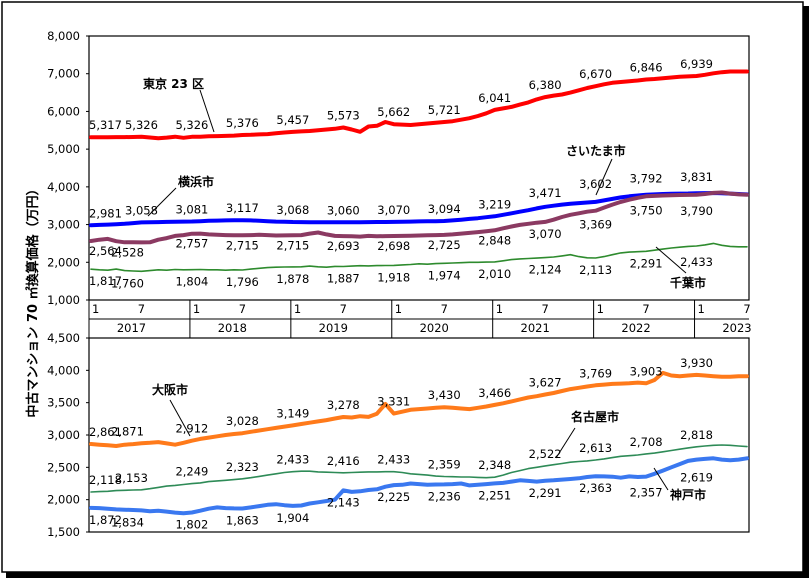 The image size is (811, 588). I want to click on data-label-chiba: 1,760, so click(127, 283).